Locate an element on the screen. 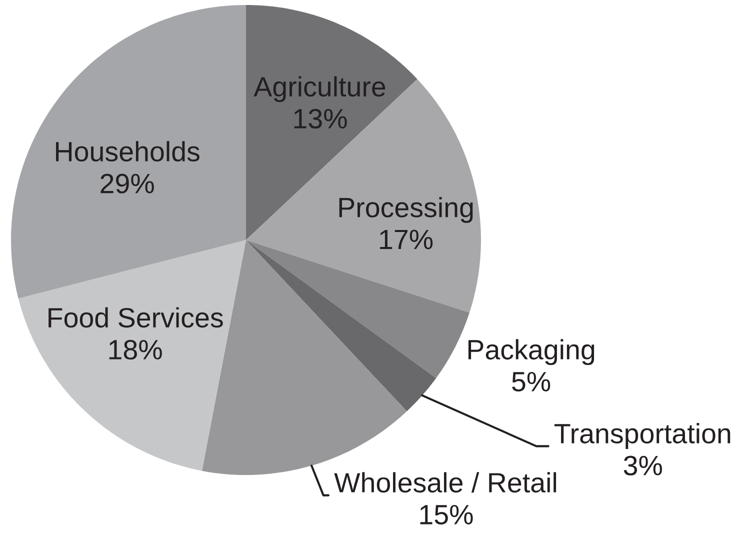  slice-label: Food Services is located at coordinates (135, 317).